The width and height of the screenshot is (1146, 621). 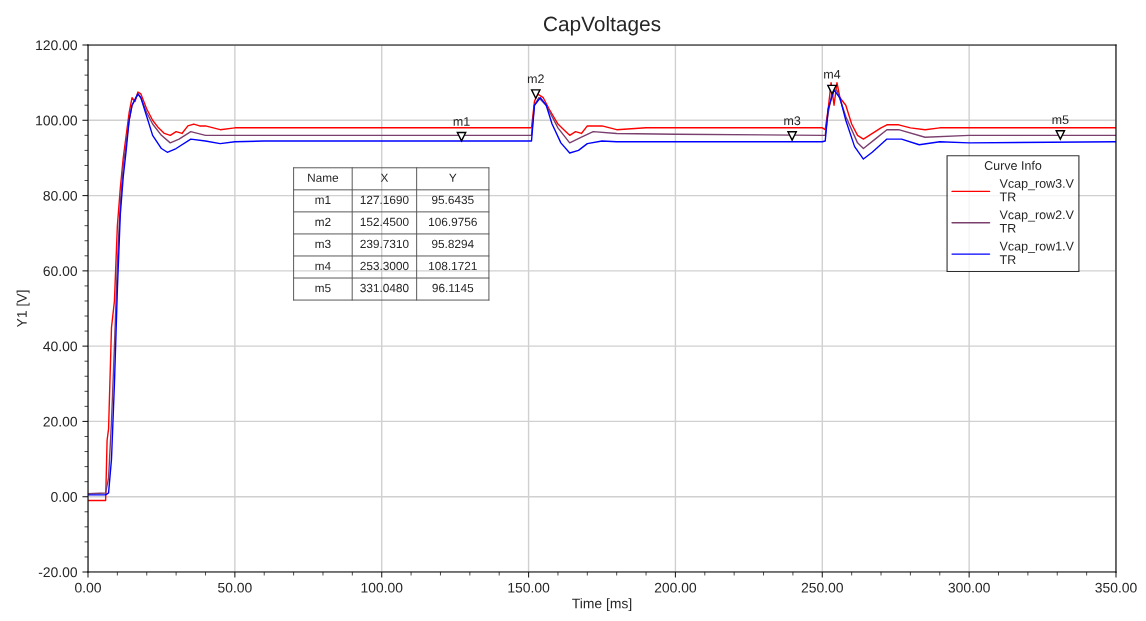 I want to click on legend-label: Vcap_row2.V TR, so click(x=1036, y=221).